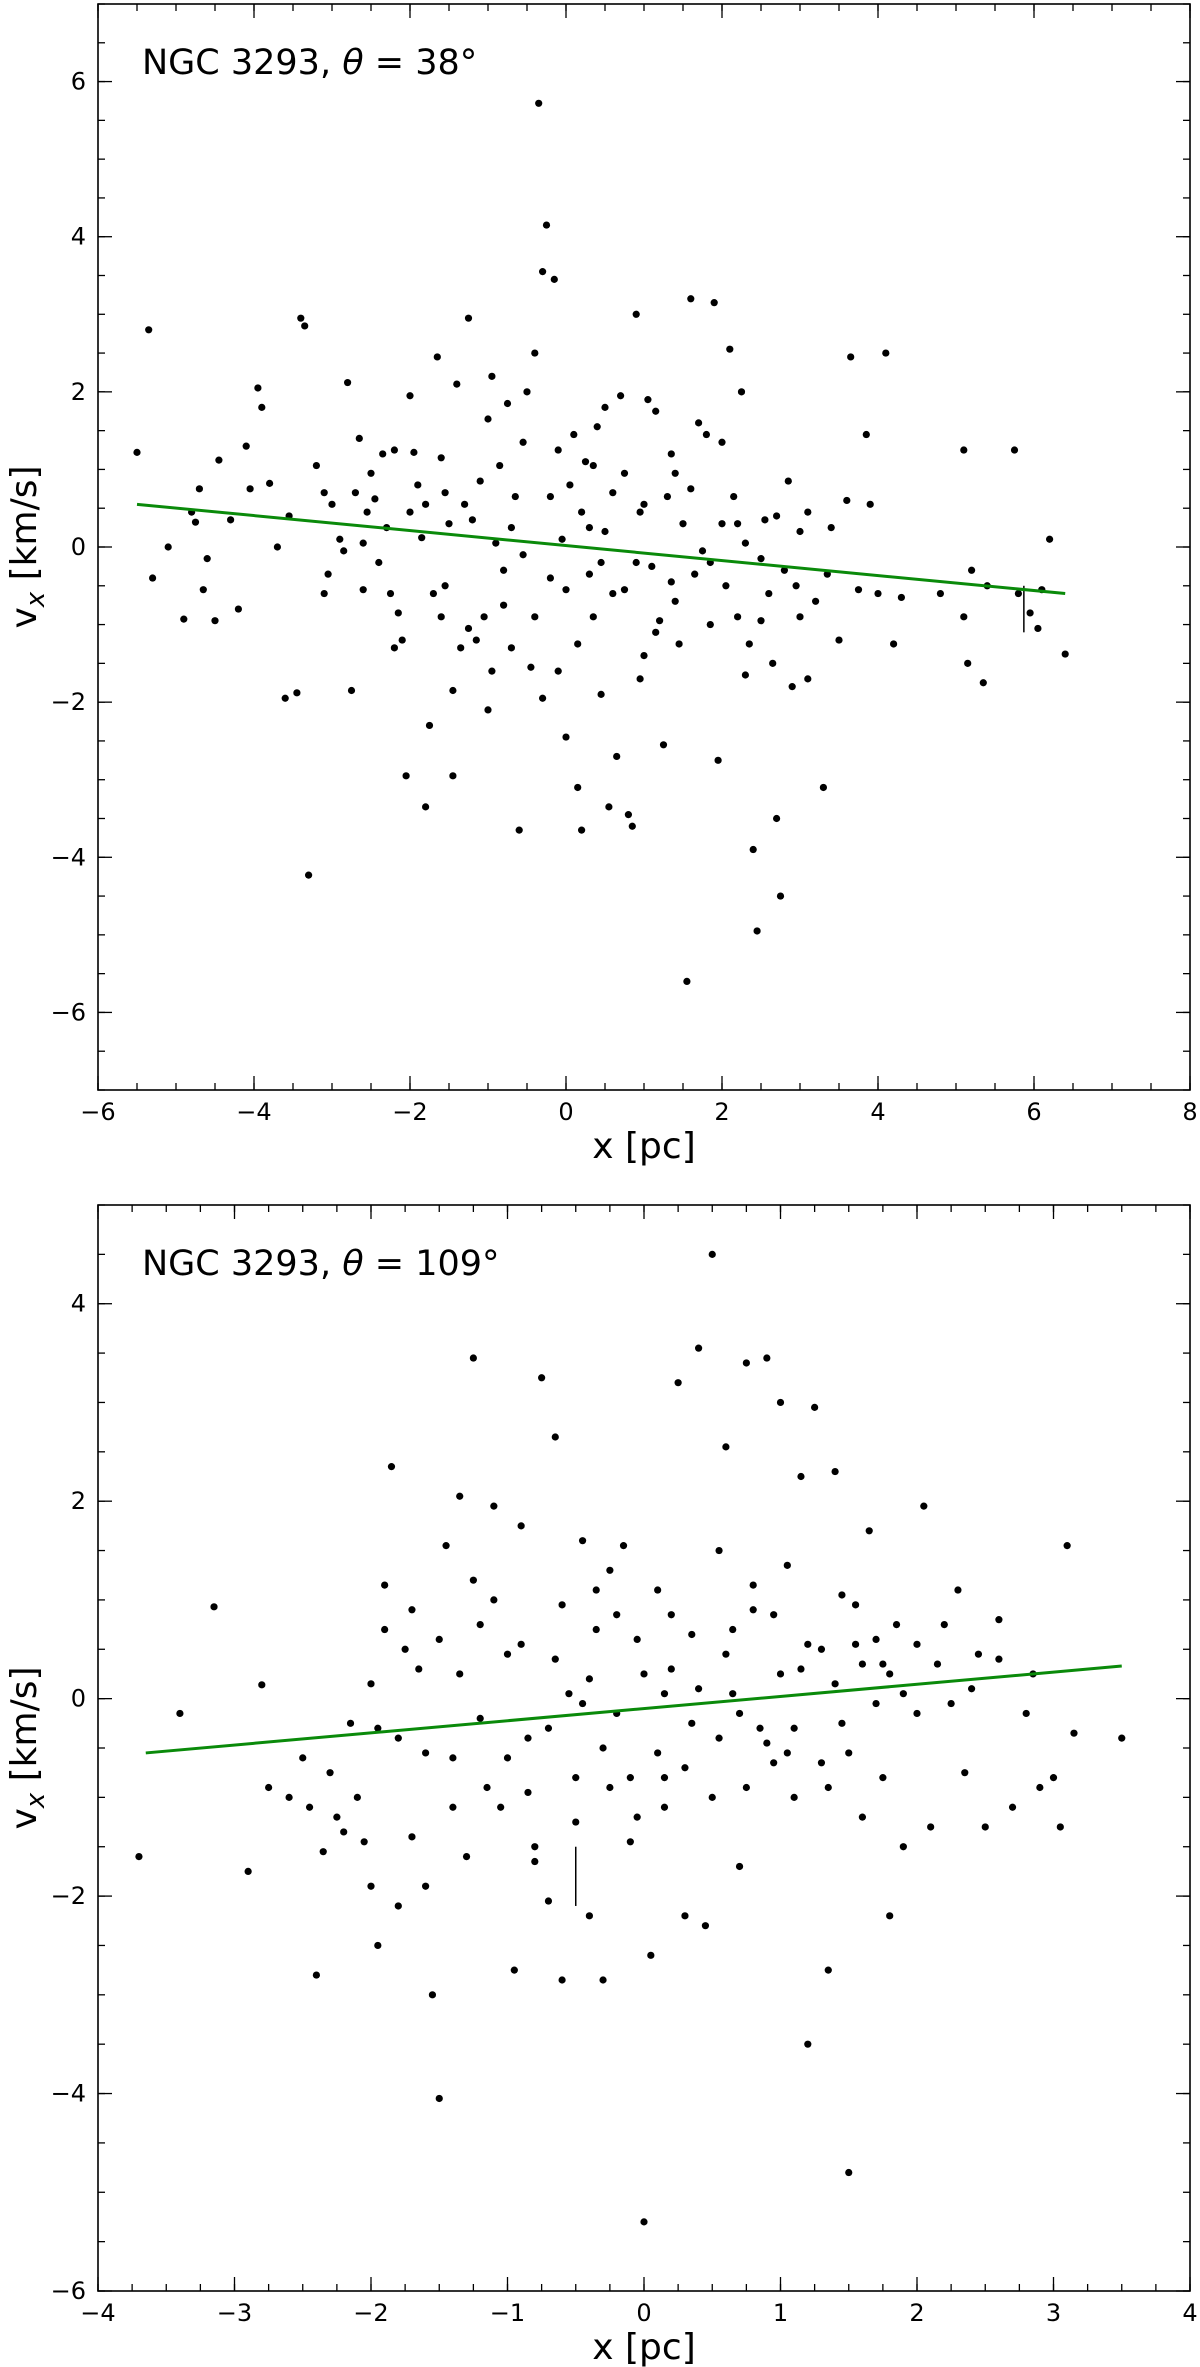 The height and width of the screenshot is (2367, 1200). I want to click on panel-1-y-axis-label-main: v, so click(24, 617).